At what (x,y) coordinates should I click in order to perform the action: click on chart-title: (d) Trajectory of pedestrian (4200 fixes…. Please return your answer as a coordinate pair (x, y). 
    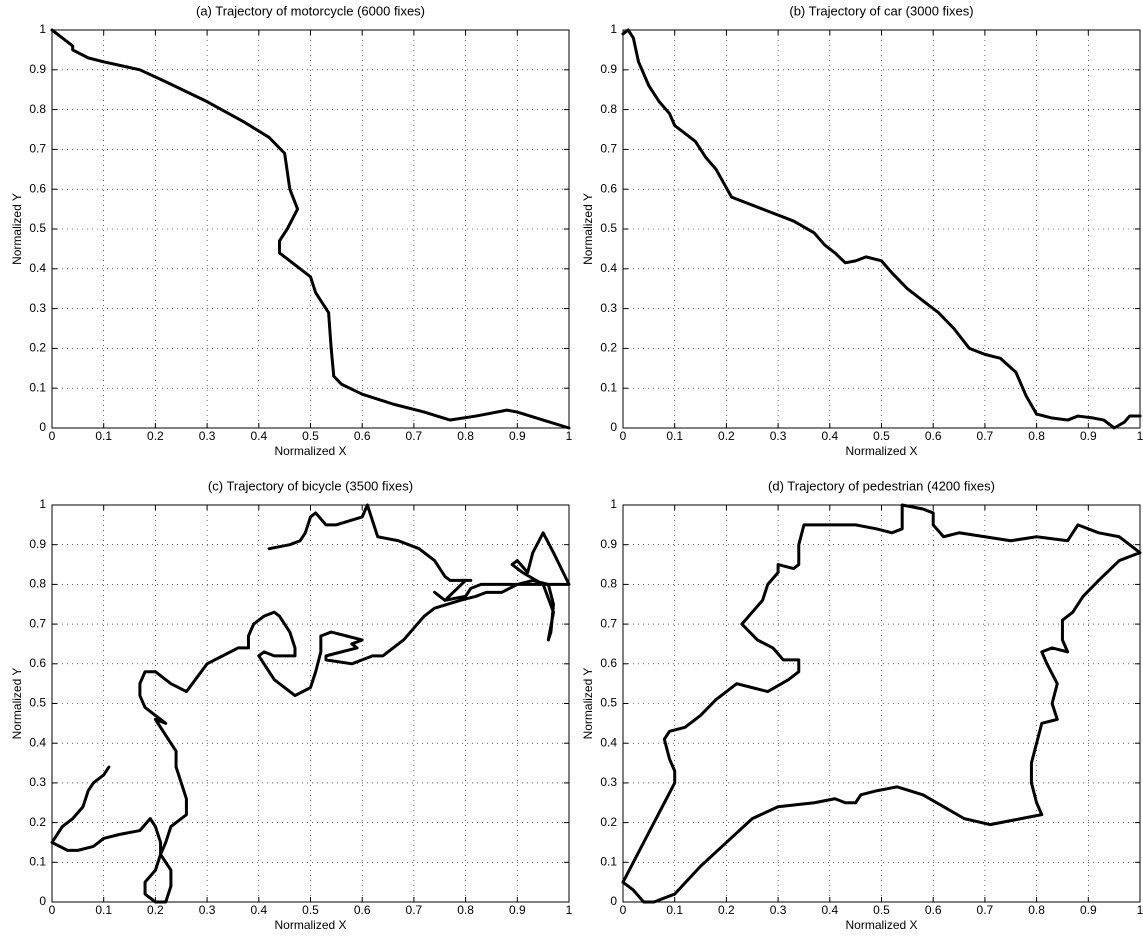
    Looking at the image, I should click on (881, 485).